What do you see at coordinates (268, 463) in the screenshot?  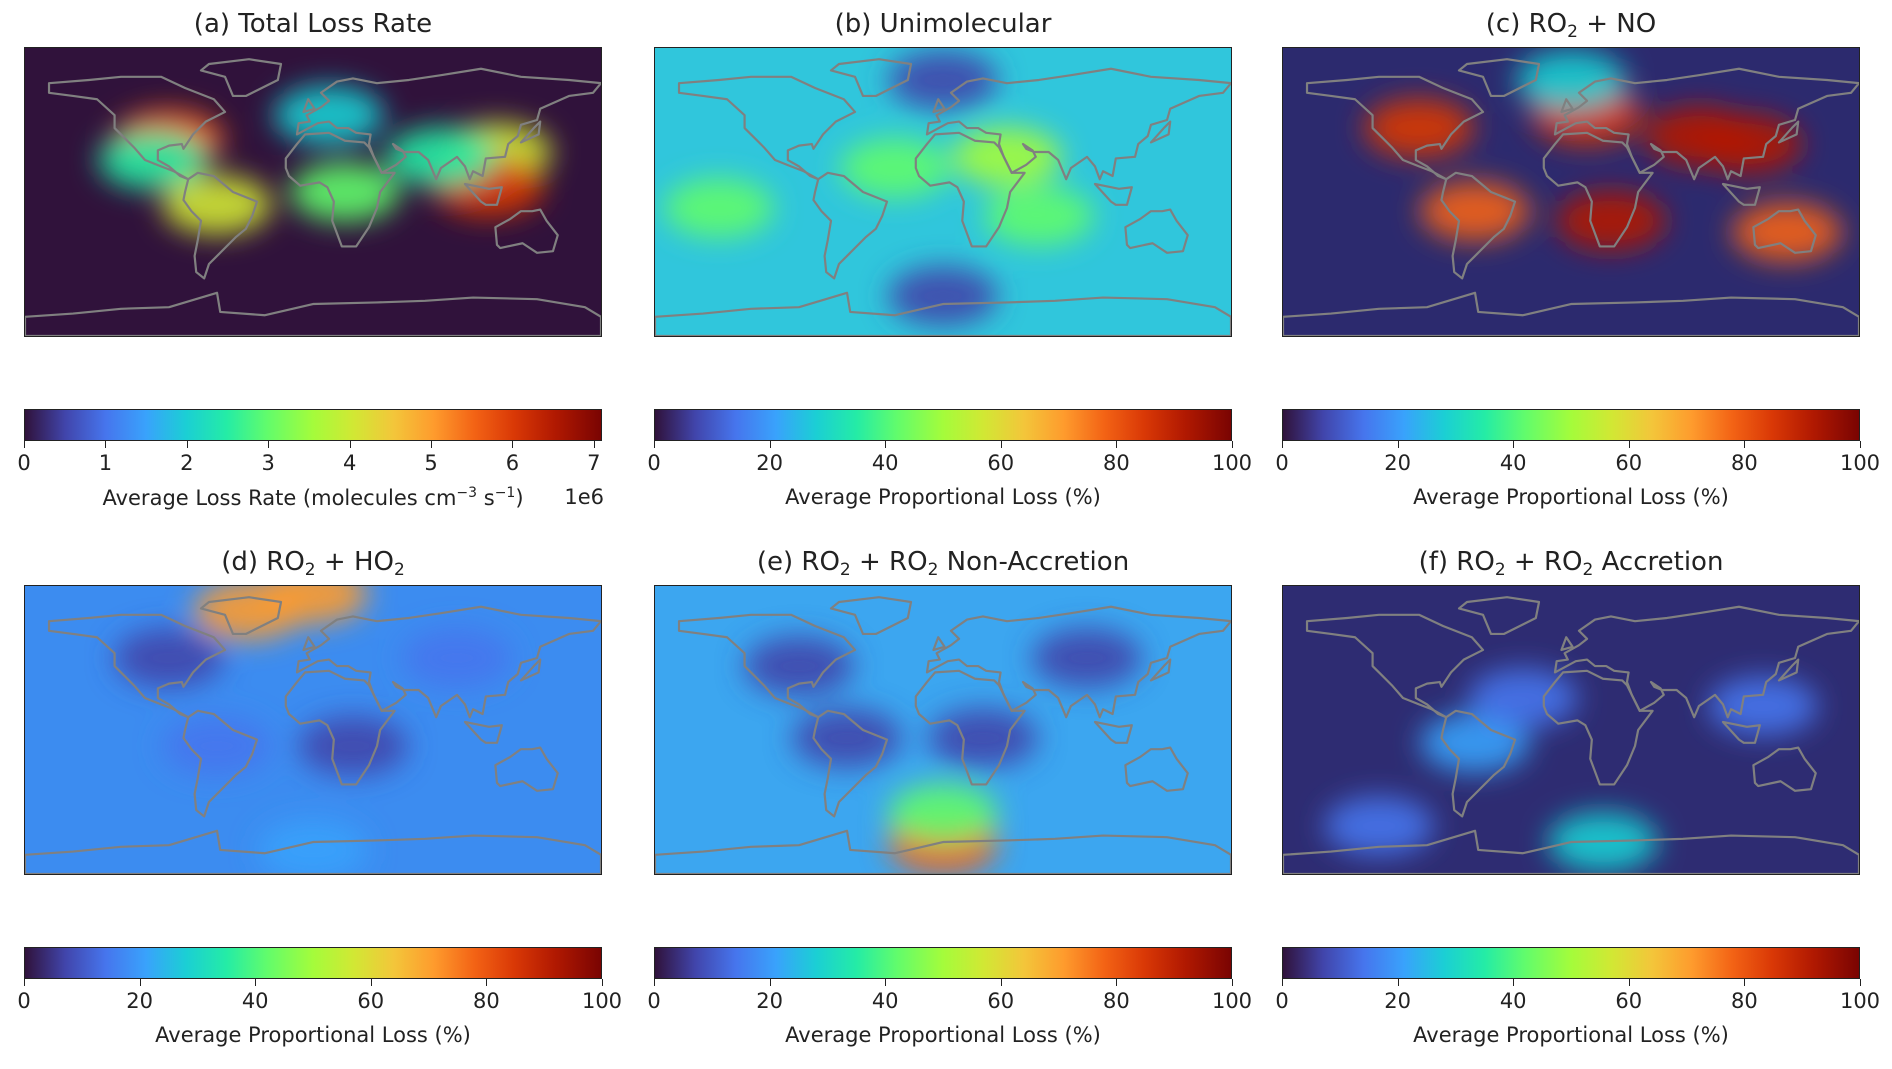 I see `colorbar-tick-label: 3` at bounding box center [268, 463].